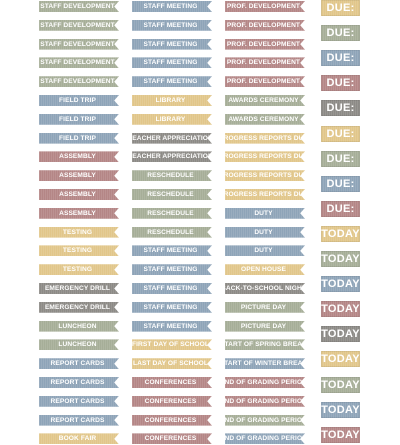  What do you see at coordinates (265, 364) in the screenshot?
I see `banner-label: START OF WINTER BREAK` at bounding box center [265, 364].